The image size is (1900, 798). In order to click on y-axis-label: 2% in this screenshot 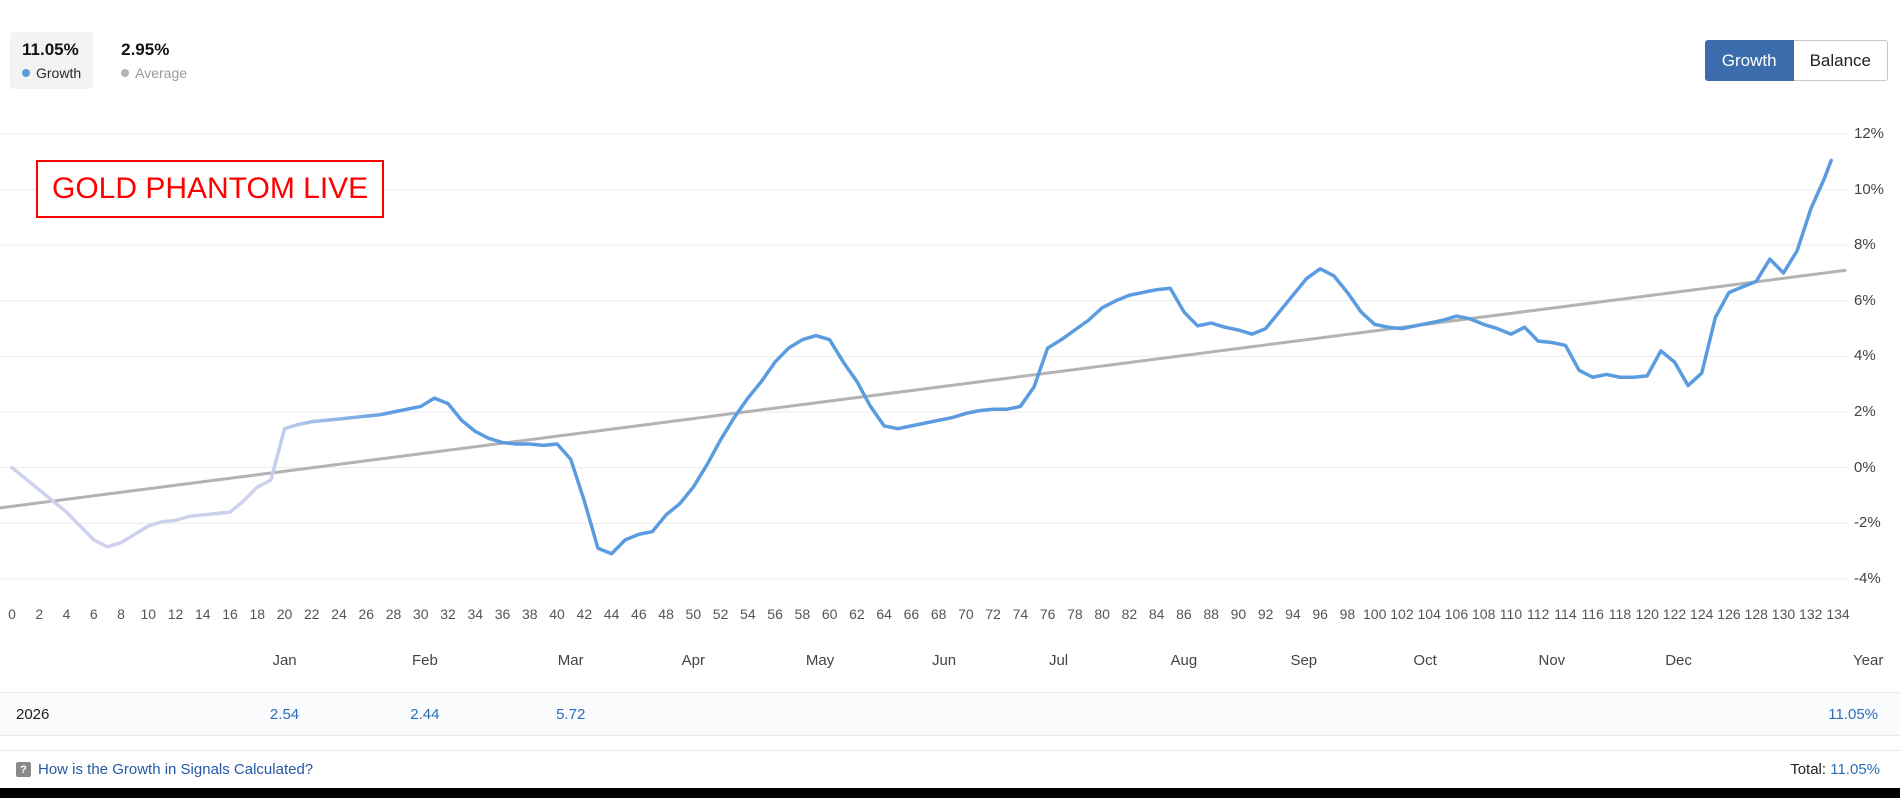, I will do `click(1865, 411)`.